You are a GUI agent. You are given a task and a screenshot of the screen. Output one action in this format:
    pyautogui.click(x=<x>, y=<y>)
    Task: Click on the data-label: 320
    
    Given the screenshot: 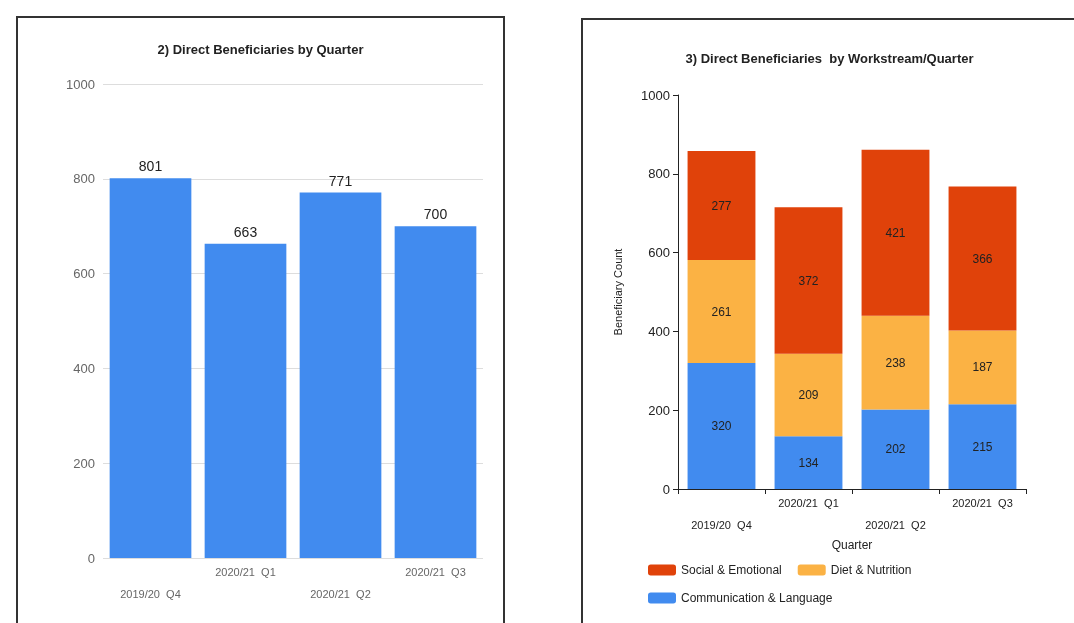 What is the action you would take?
    pyautogui.click(x=721, y=425)
    